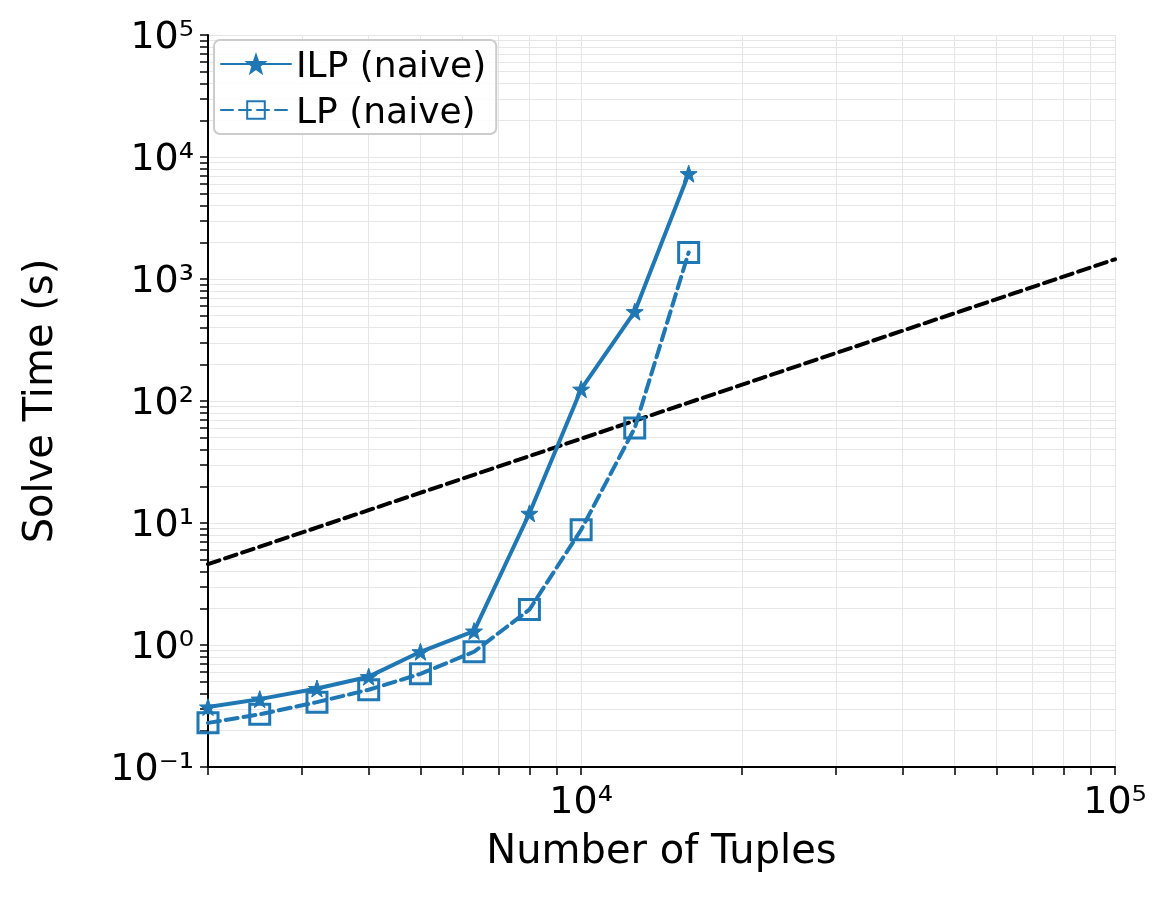  Describe the element at coordinates (386, 110) in the screenshot. I see `legend-label: LP (naive)` at that location.